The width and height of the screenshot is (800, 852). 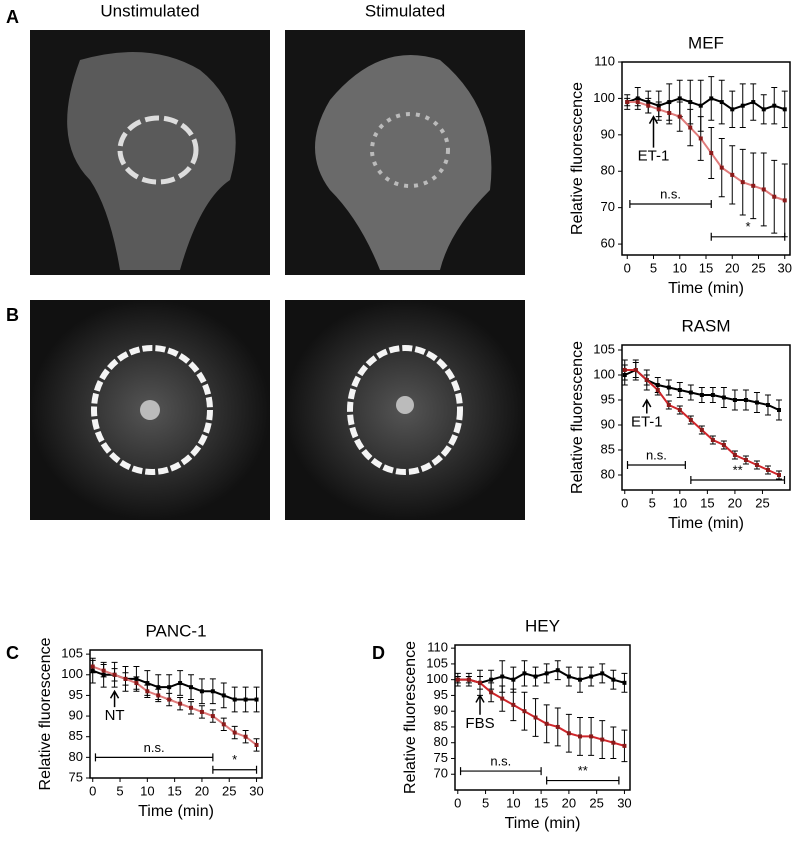 What do you see at coordinates (12, 653) in the screenshot?
I see `panel-label: C` at bounding box center [12, 653].